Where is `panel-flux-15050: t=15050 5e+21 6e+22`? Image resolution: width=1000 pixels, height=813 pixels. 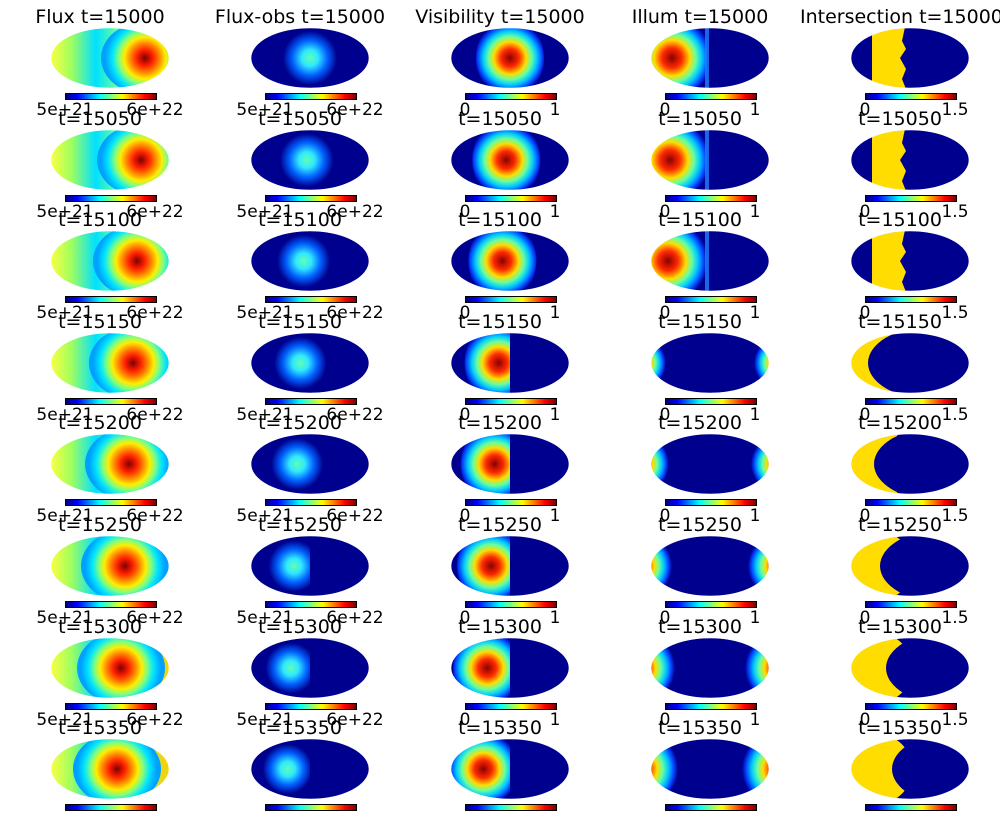 panel-flux-15050: t=15050 5e+21 6e+22 is located at coordinates (100, 161).